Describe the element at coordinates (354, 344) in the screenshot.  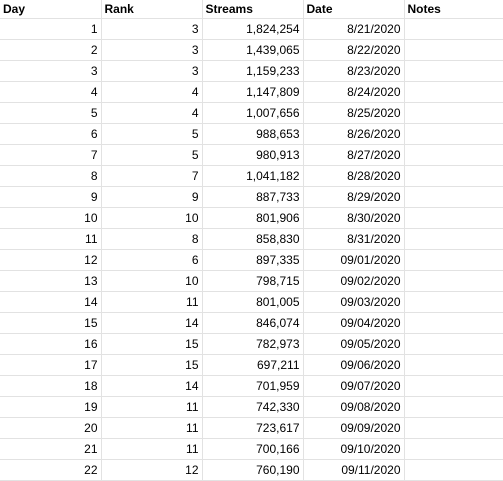
I see `cell-date: 09/05/2020` at that location.